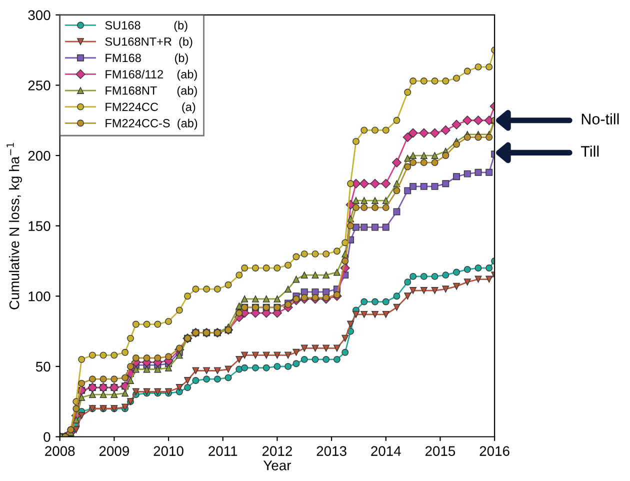  What do you see at coordinates (169, 451) in the screenshot?
I see `x-tick-label: 2010` at bounding box center [169, 451].